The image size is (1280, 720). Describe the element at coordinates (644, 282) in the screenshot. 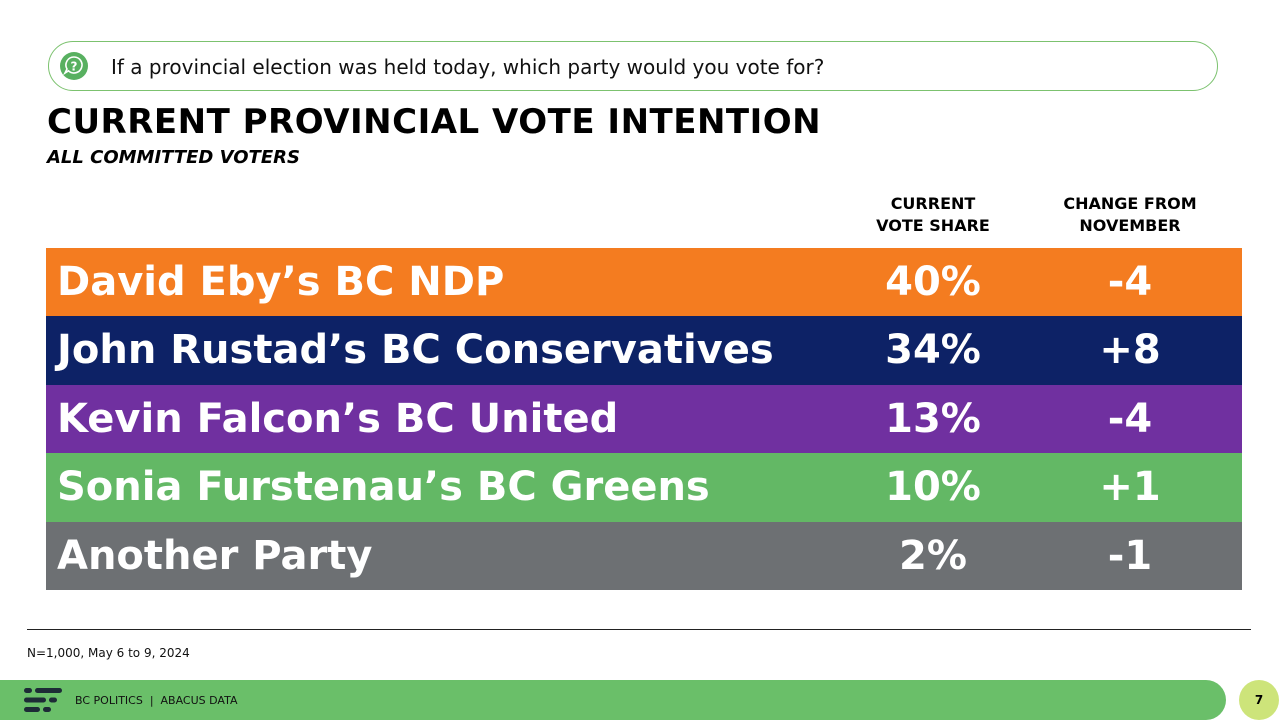

I see `table-row: David Eby’s BC NDP 40% -4` at that location.